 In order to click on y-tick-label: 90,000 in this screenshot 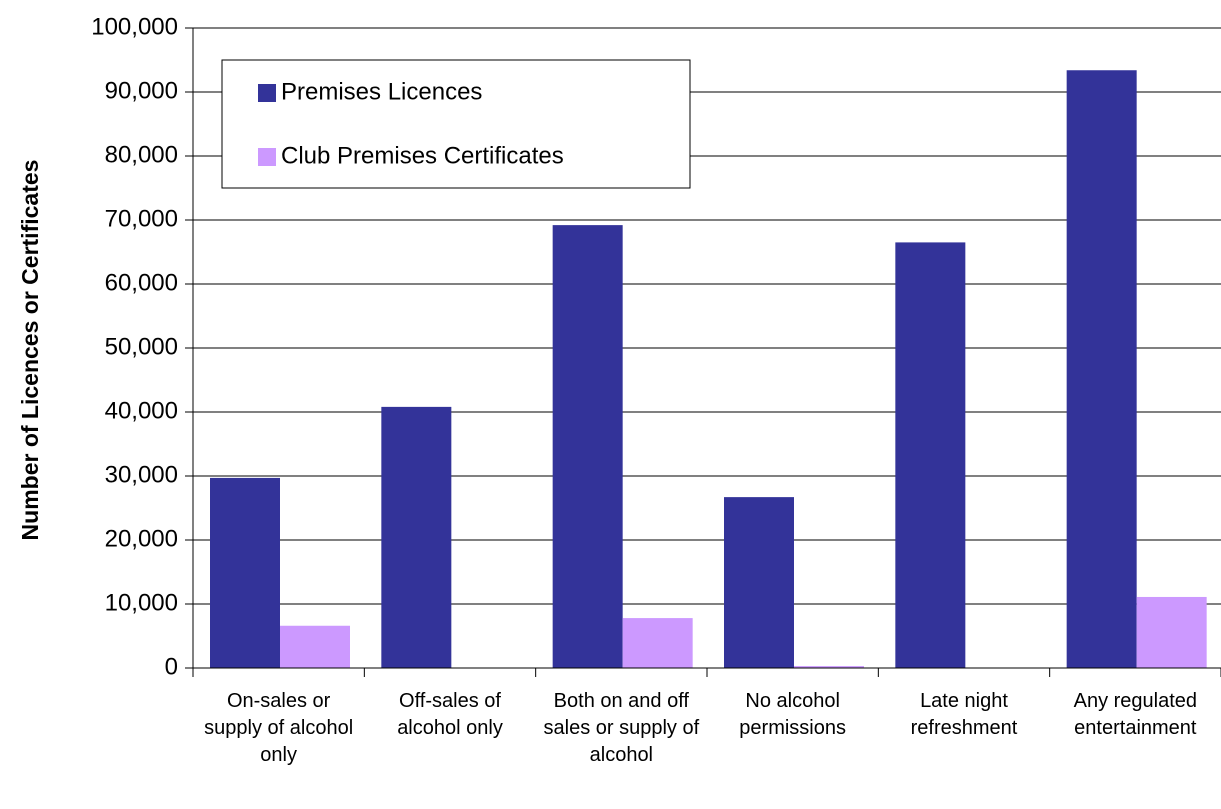, I will do `click(141, 90)`.